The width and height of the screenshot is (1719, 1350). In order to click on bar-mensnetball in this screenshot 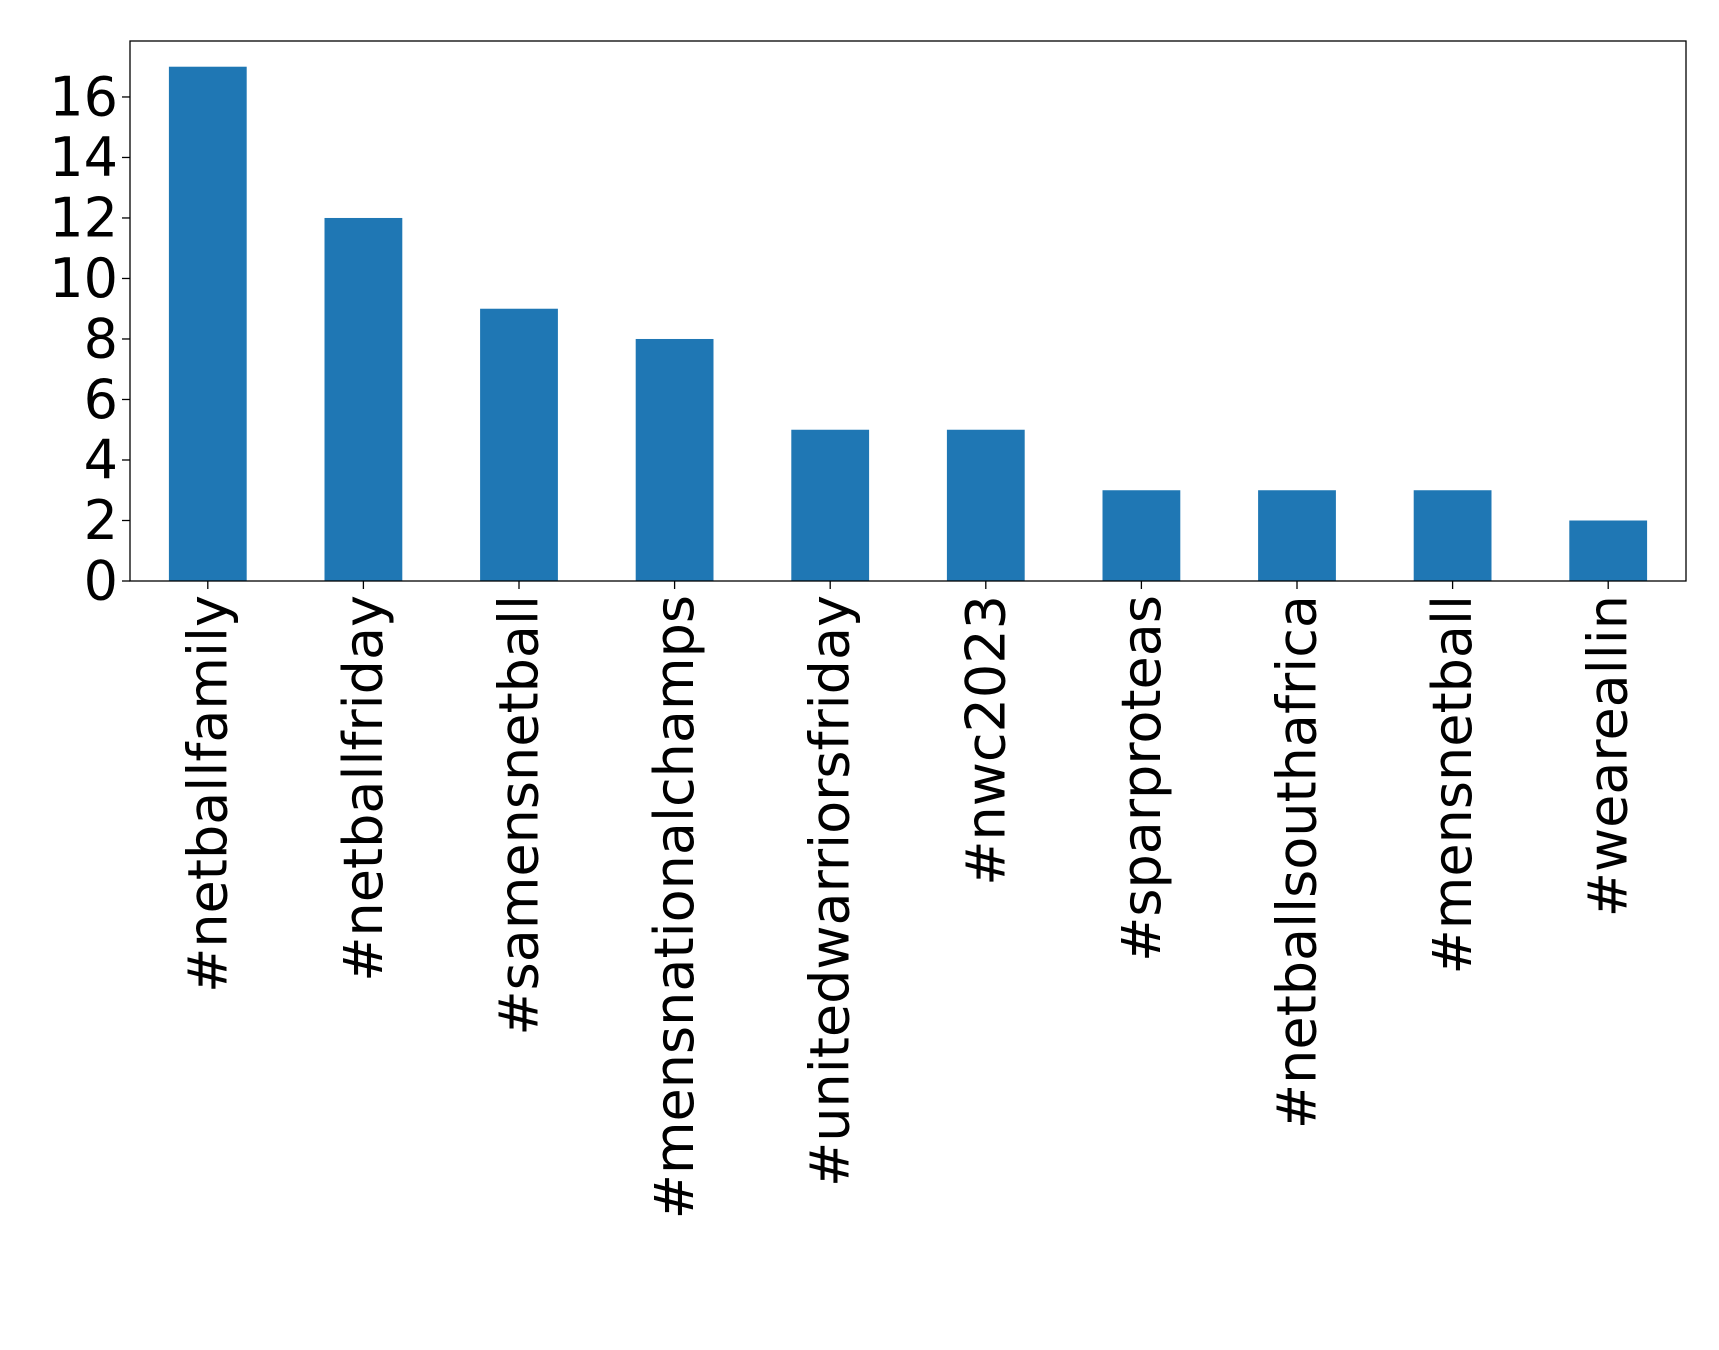, I will do `click(1452, 535)`.